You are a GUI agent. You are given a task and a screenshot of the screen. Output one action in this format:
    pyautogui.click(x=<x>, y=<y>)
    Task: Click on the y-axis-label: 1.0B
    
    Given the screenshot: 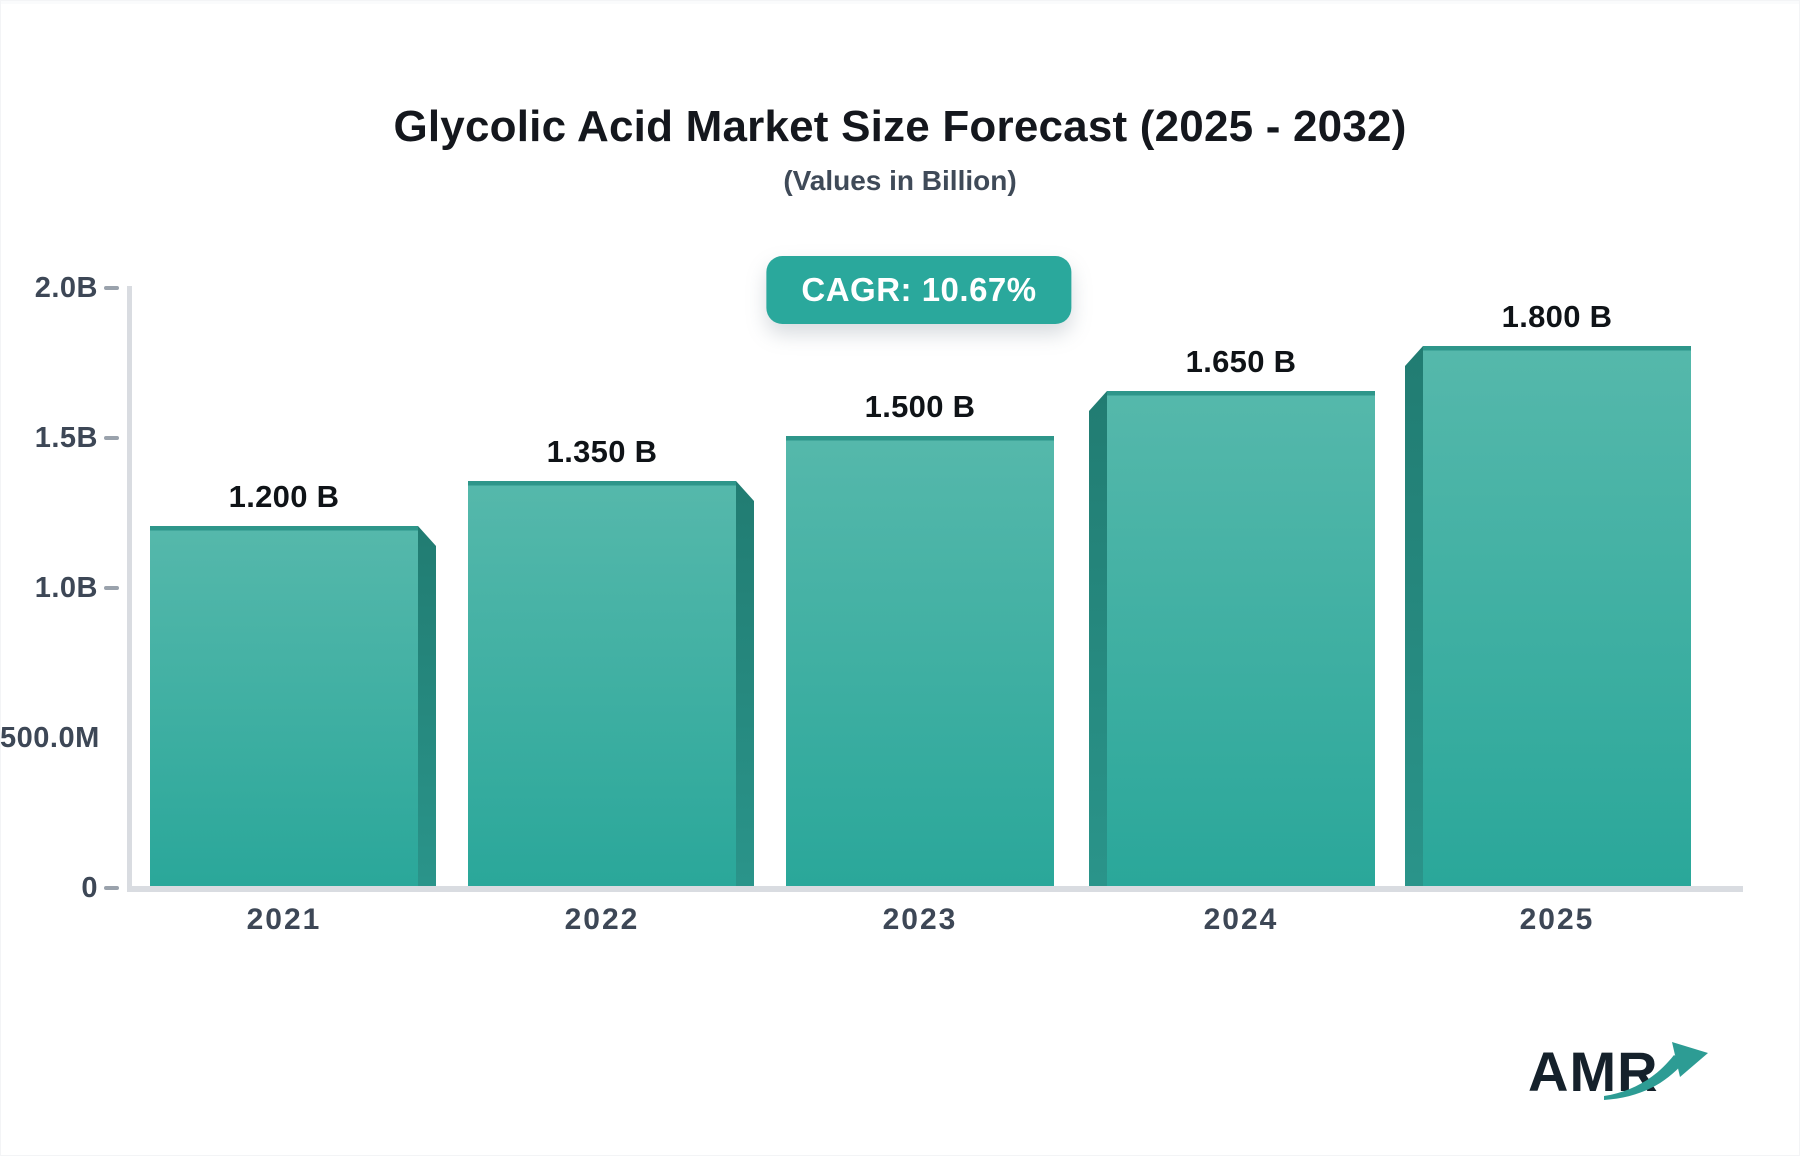 What is the action you would take?
    pyautogui.click(x=66, y=588)
    